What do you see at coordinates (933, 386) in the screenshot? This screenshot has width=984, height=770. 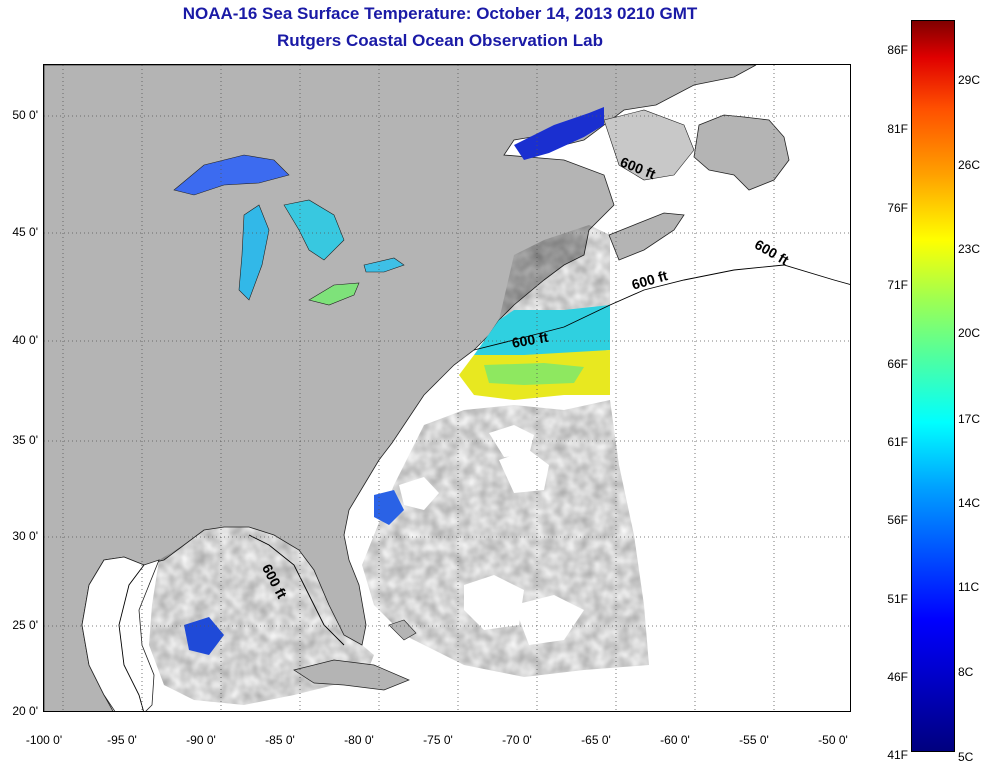 I see `temperature-colorbar` at bounding box center [933, 386].